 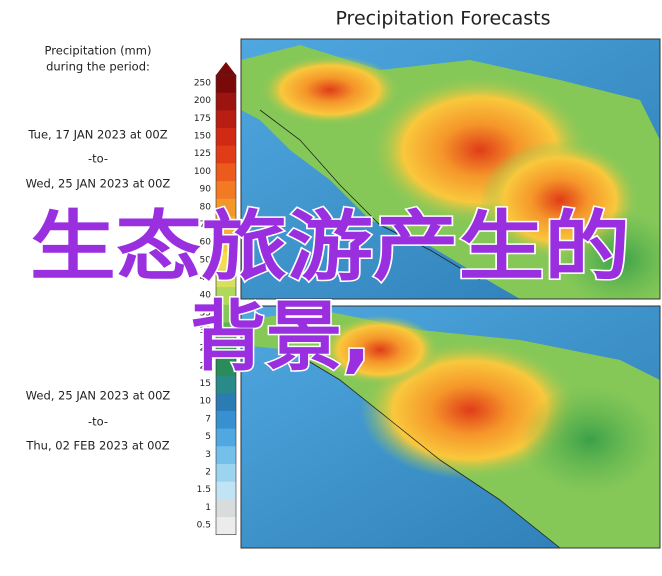 What do you see at coordinates (208, 437) in the screenshot?
I see `scale-label: 5` at bounding box center [208, 437].